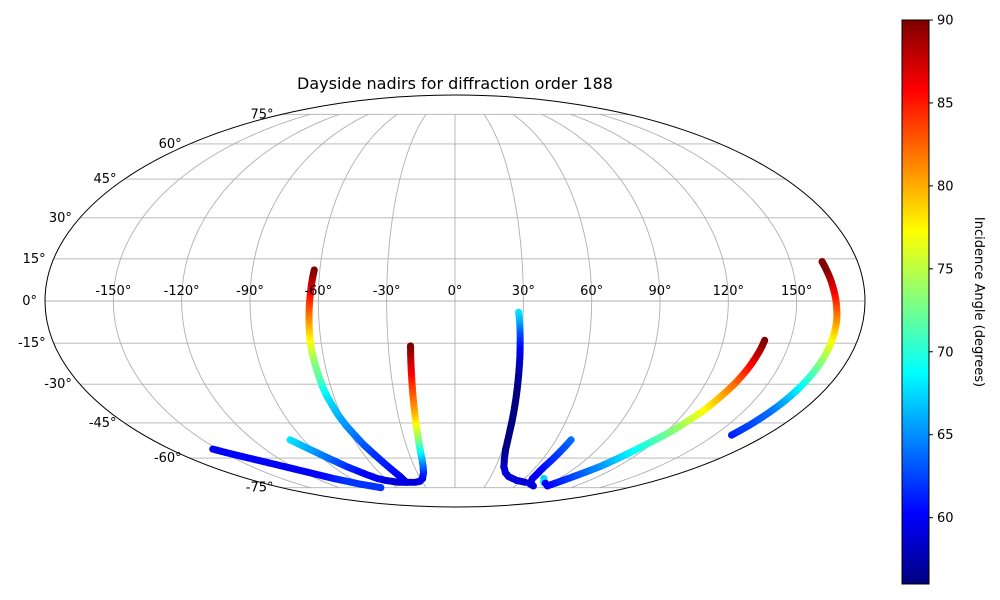 This screenshot has width=1000, height=600. Describe the element at coordinates (945, 352) in the screenshot. I see `colorbar-tick-label: 70` at that location.